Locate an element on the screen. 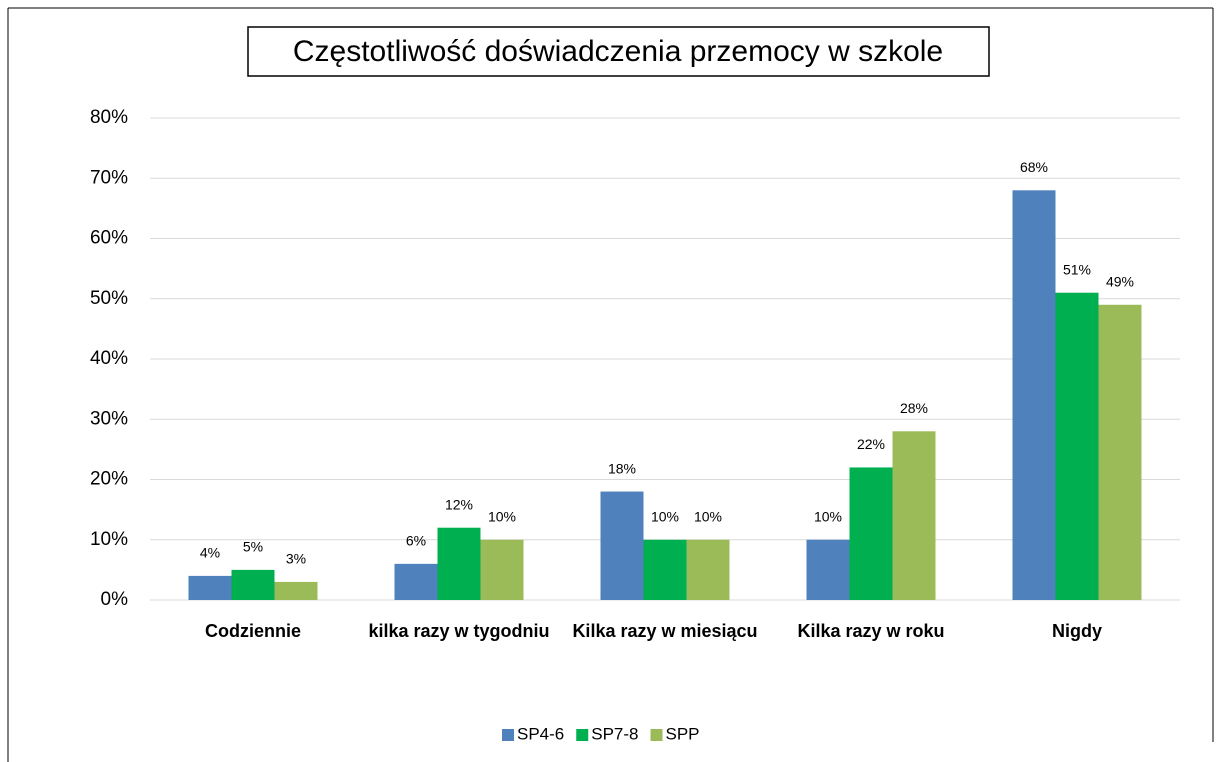 Image resolution: width=1222 pixels, height=762 pixels. x-tick-label: Nigdy is located at coordinates (1077, 631).